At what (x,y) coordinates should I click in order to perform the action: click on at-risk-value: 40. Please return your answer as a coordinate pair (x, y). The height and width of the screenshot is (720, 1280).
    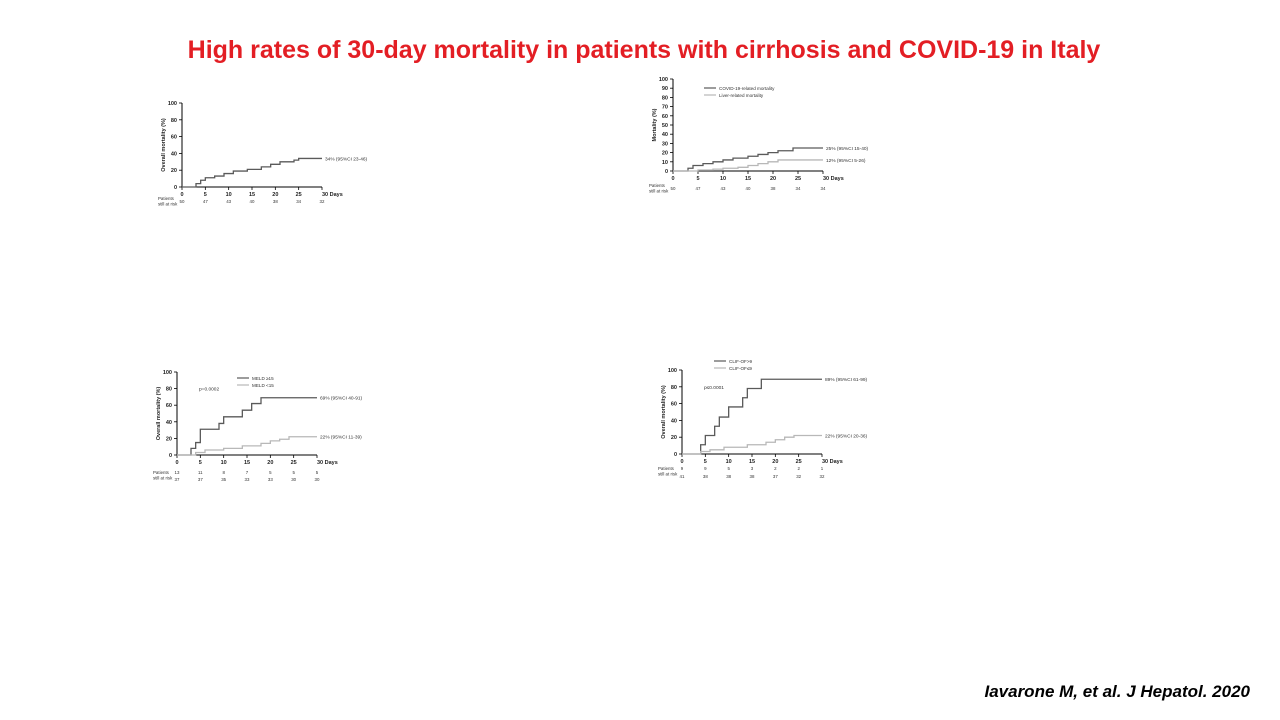
    Looking at the image, I should click on (748, 188).